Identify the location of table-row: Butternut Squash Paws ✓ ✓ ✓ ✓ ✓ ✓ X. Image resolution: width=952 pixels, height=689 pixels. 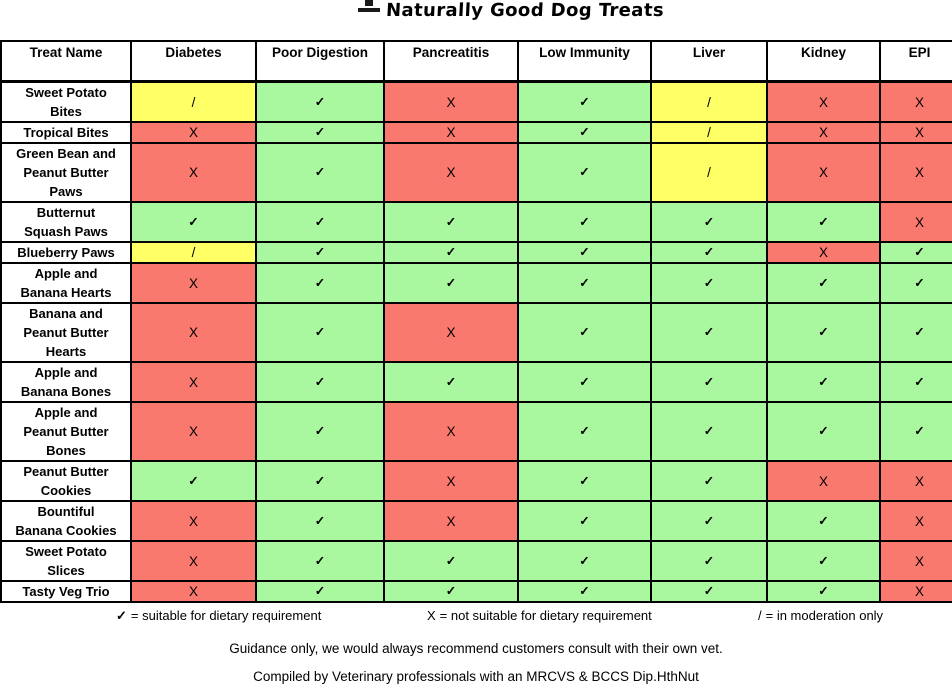
(476, 222).